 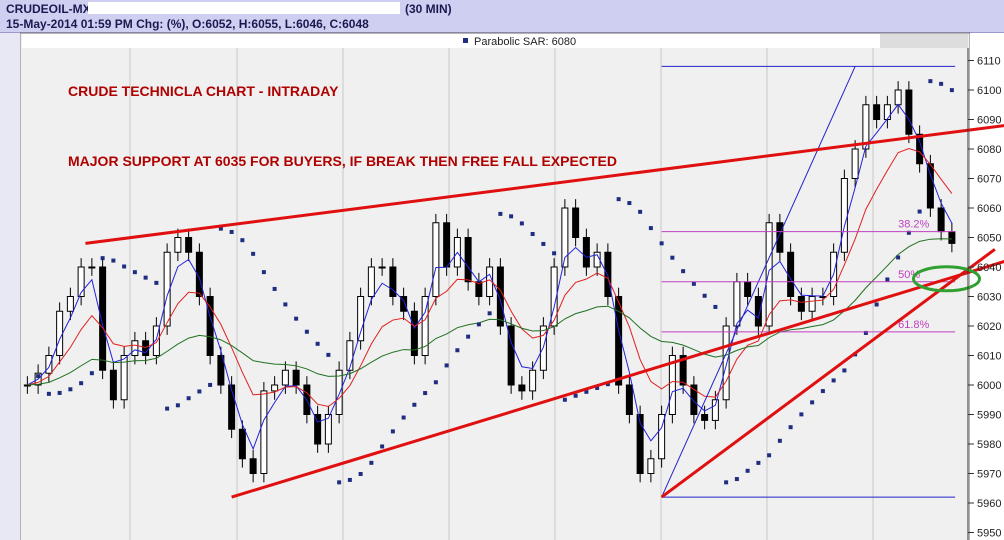 What do you see at coordinates (946, 279) in the screenshot?
I see `support-highlight-ellipse` at bounding box center [946, 279].